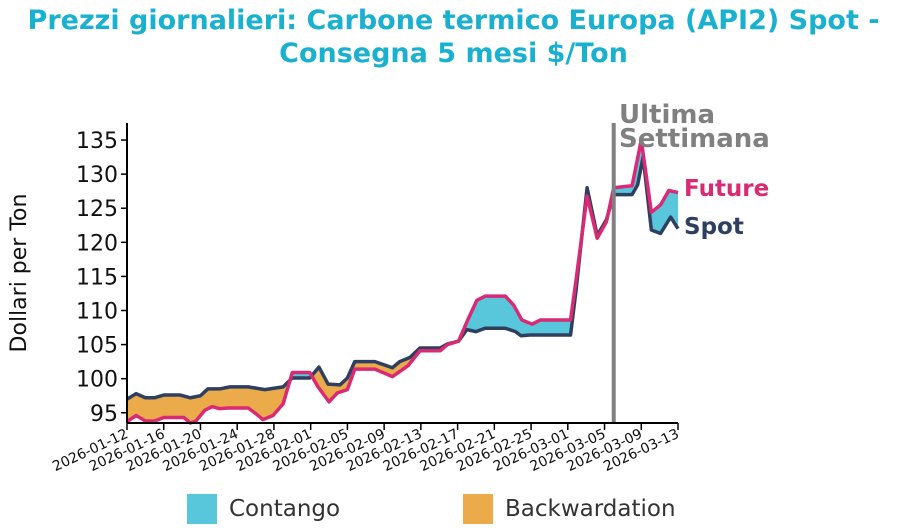 This screenshot has width=907, height=531. Describe the element at coordinates (590, 509) in the screenshot. I see `legend-backwardation-label: Backwardation` at that location.